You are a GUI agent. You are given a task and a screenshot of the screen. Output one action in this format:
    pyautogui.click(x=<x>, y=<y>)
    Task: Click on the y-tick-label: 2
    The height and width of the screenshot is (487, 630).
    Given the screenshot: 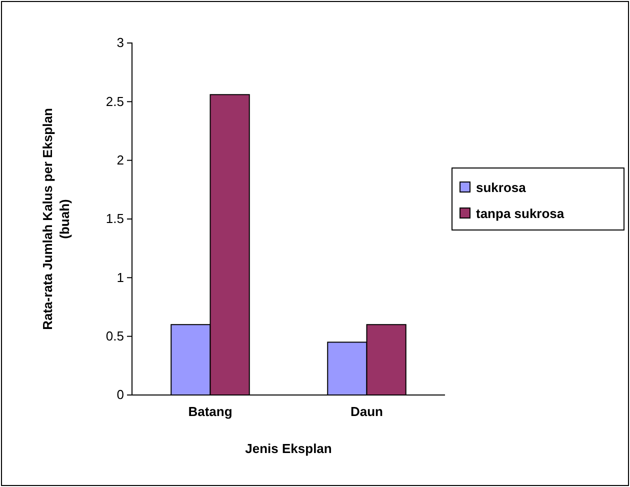 What is the action you would take?
    pyautogui.click(x=120, y=160)
    